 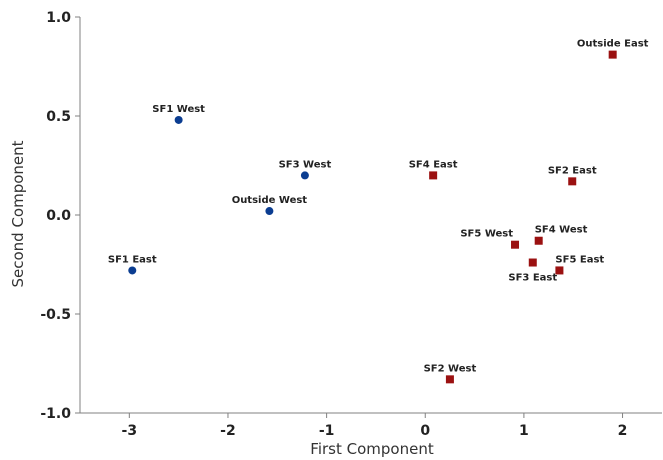 What do you see at coordinates (623, 431) in the screenshot?
I see `x-tick-label: 2` at bounding box center [623, 431].